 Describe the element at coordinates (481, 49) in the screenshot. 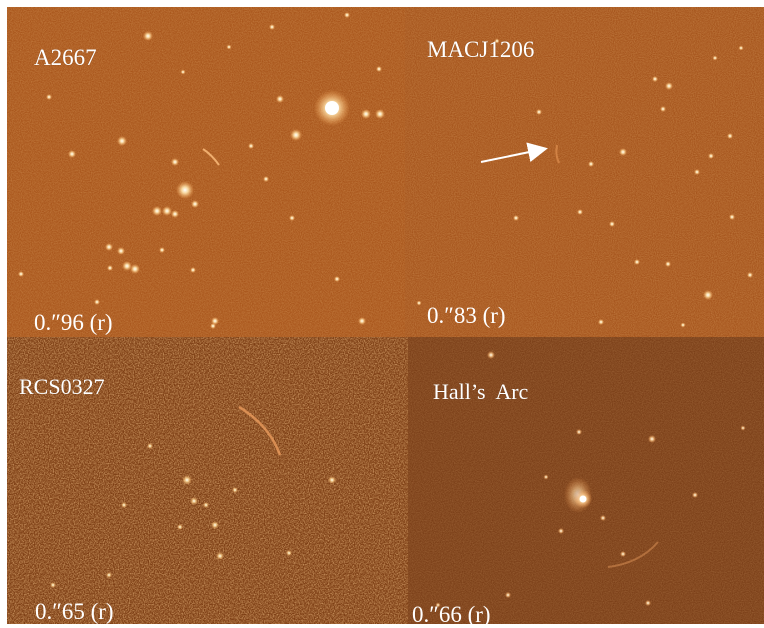

I see `panel-label-macj1206: MACJ1206` at that location.